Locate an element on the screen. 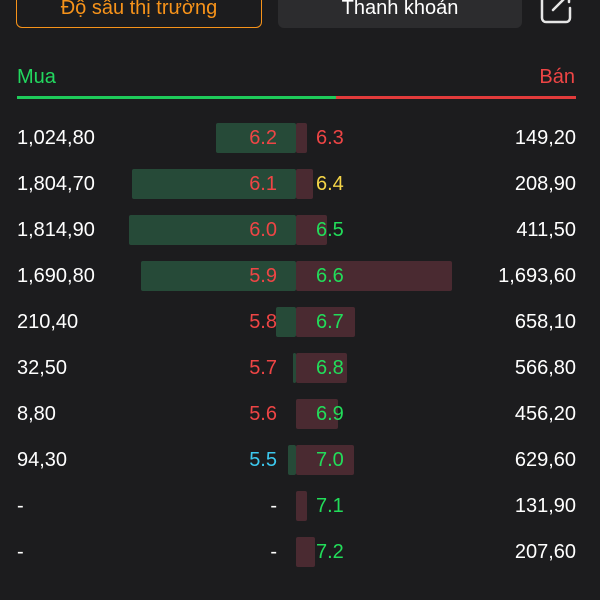 Image resolution: width=600 pixels, height=600 pixels. ask-price: 7.0 is located at coordinates (330, 459).